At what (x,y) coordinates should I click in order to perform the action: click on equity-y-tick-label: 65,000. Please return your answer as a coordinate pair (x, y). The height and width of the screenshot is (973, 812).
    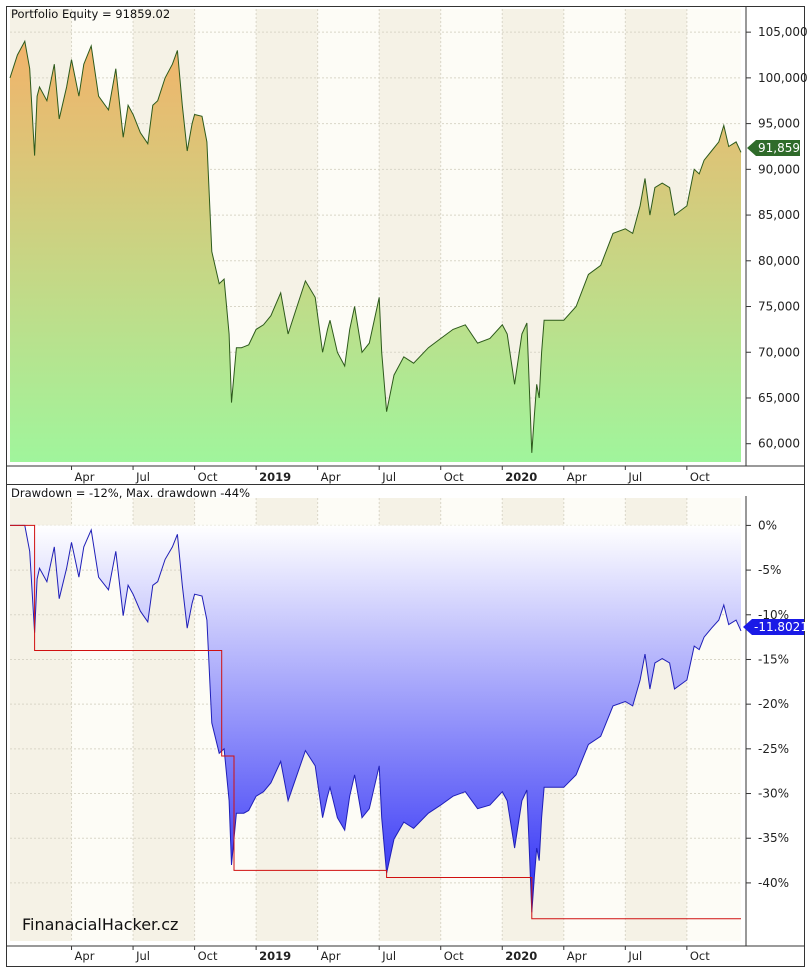
    Looking at the image, I should click on (779, 398).